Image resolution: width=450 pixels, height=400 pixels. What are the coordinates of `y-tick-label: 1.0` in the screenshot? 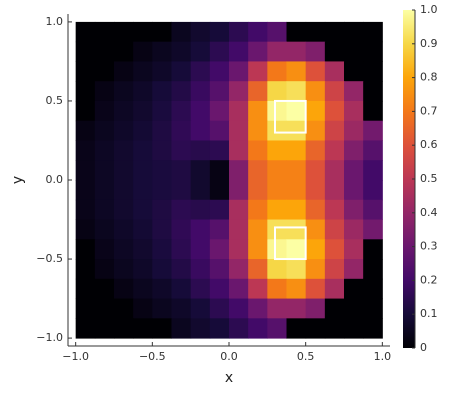 It's located at (55, 21).